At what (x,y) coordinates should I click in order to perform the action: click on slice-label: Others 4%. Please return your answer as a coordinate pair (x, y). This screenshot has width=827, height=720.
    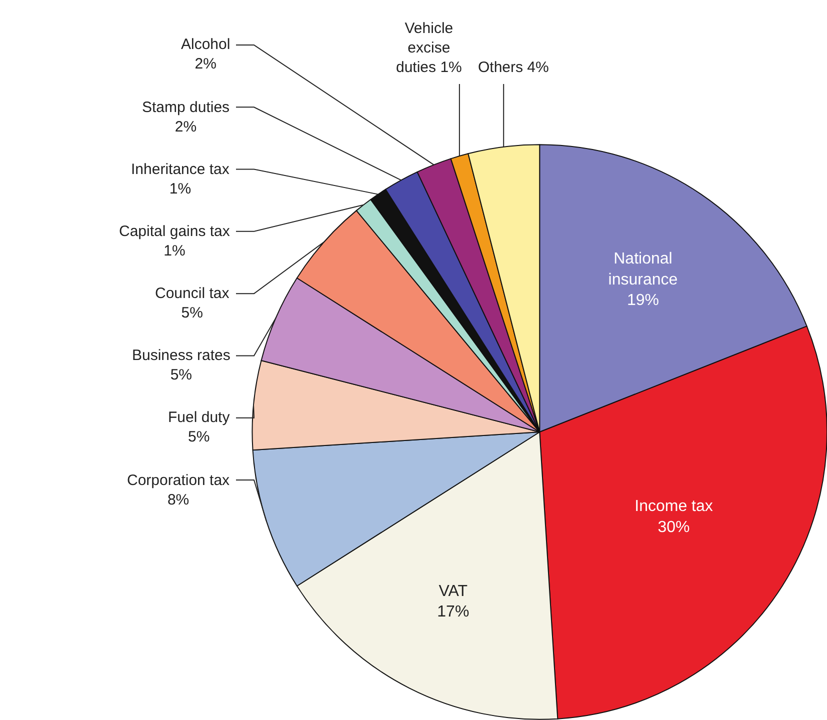
    Looking at the image, I should click on (513, 67).